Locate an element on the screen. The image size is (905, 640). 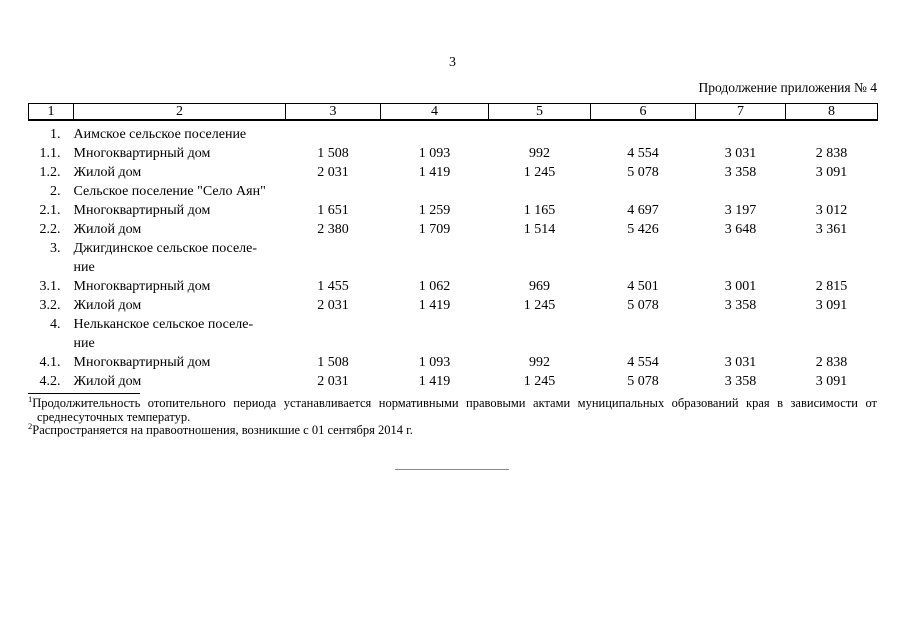
column-header: 4 is located at coordinates (434, 112).